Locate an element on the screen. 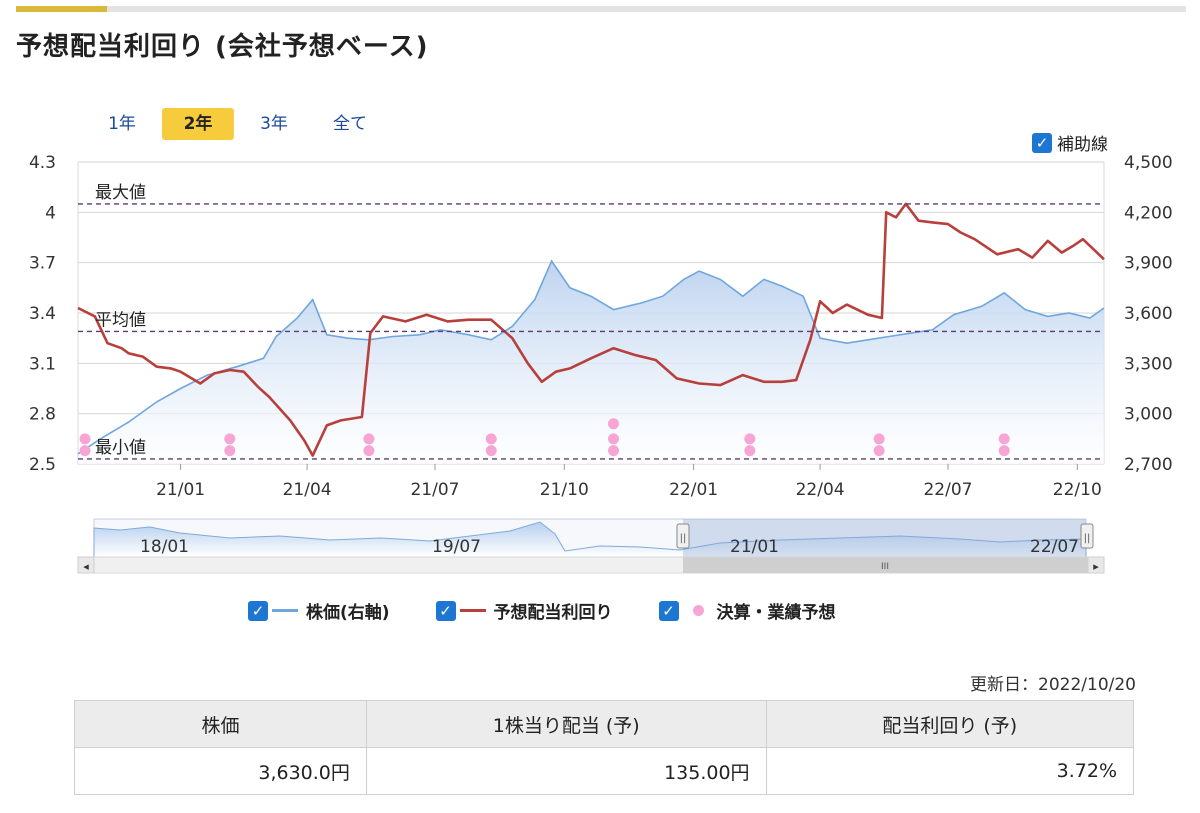  x-axis-tick-label: 22/10 is located at coordinates (1077, 490).